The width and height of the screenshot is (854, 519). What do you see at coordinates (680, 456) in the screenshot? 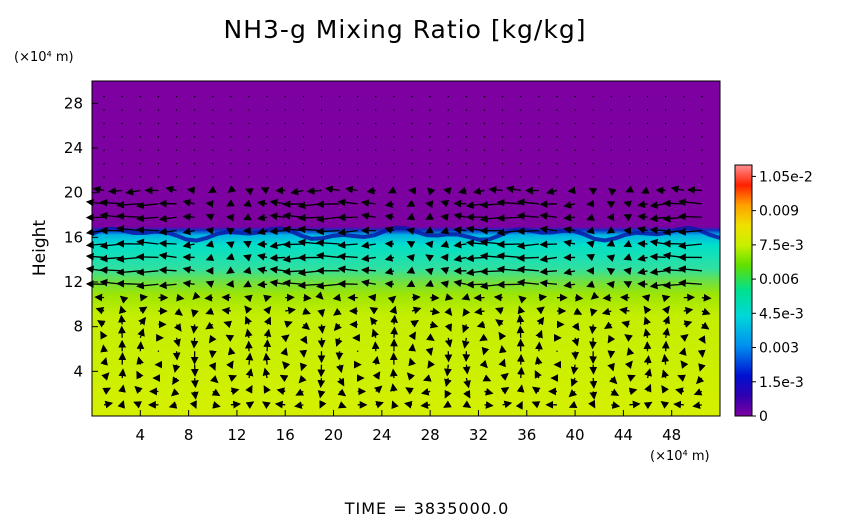
I see `x-unit-label: (×10⁴ m)` at bounding box center [680, 456].